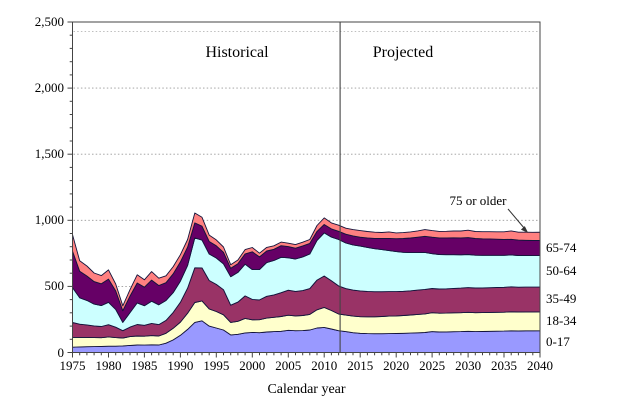  Describe the element at coordinates (558, 341) in the screenshot. I see `series-label-0-17: 0-17` at that location.